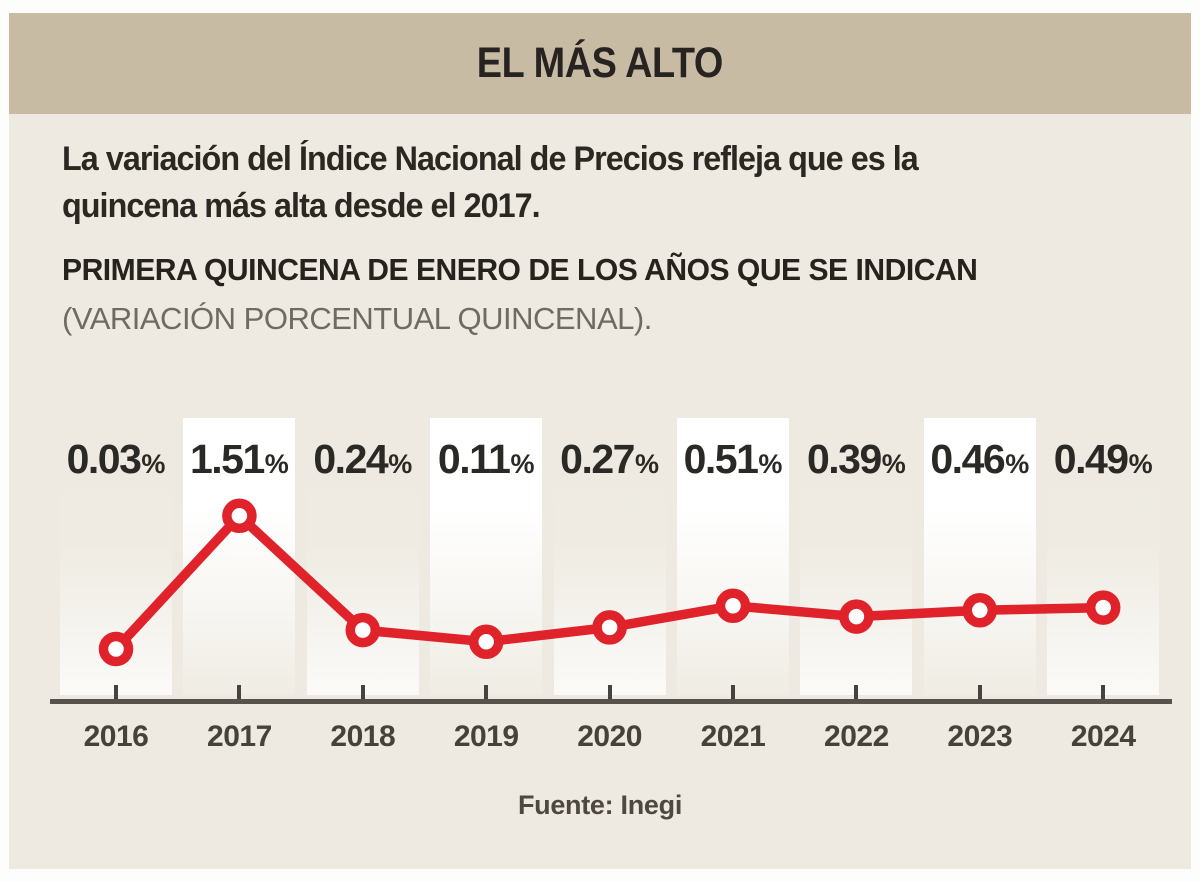 This screenshot has width=1200, height=882. I want to click on year-label: 2021, so click(733, 736).